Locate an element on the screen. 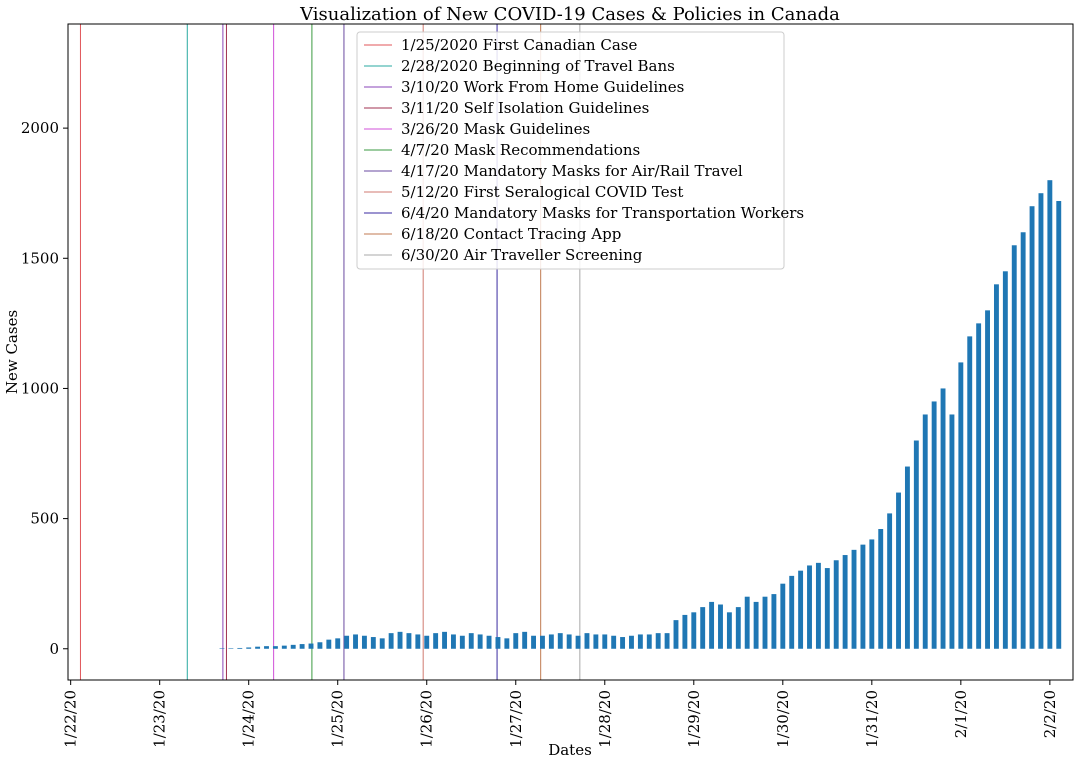 The image size is (1079, 764). x-tick-label-5: 1/27/20 is located at coordinates (516, 719).